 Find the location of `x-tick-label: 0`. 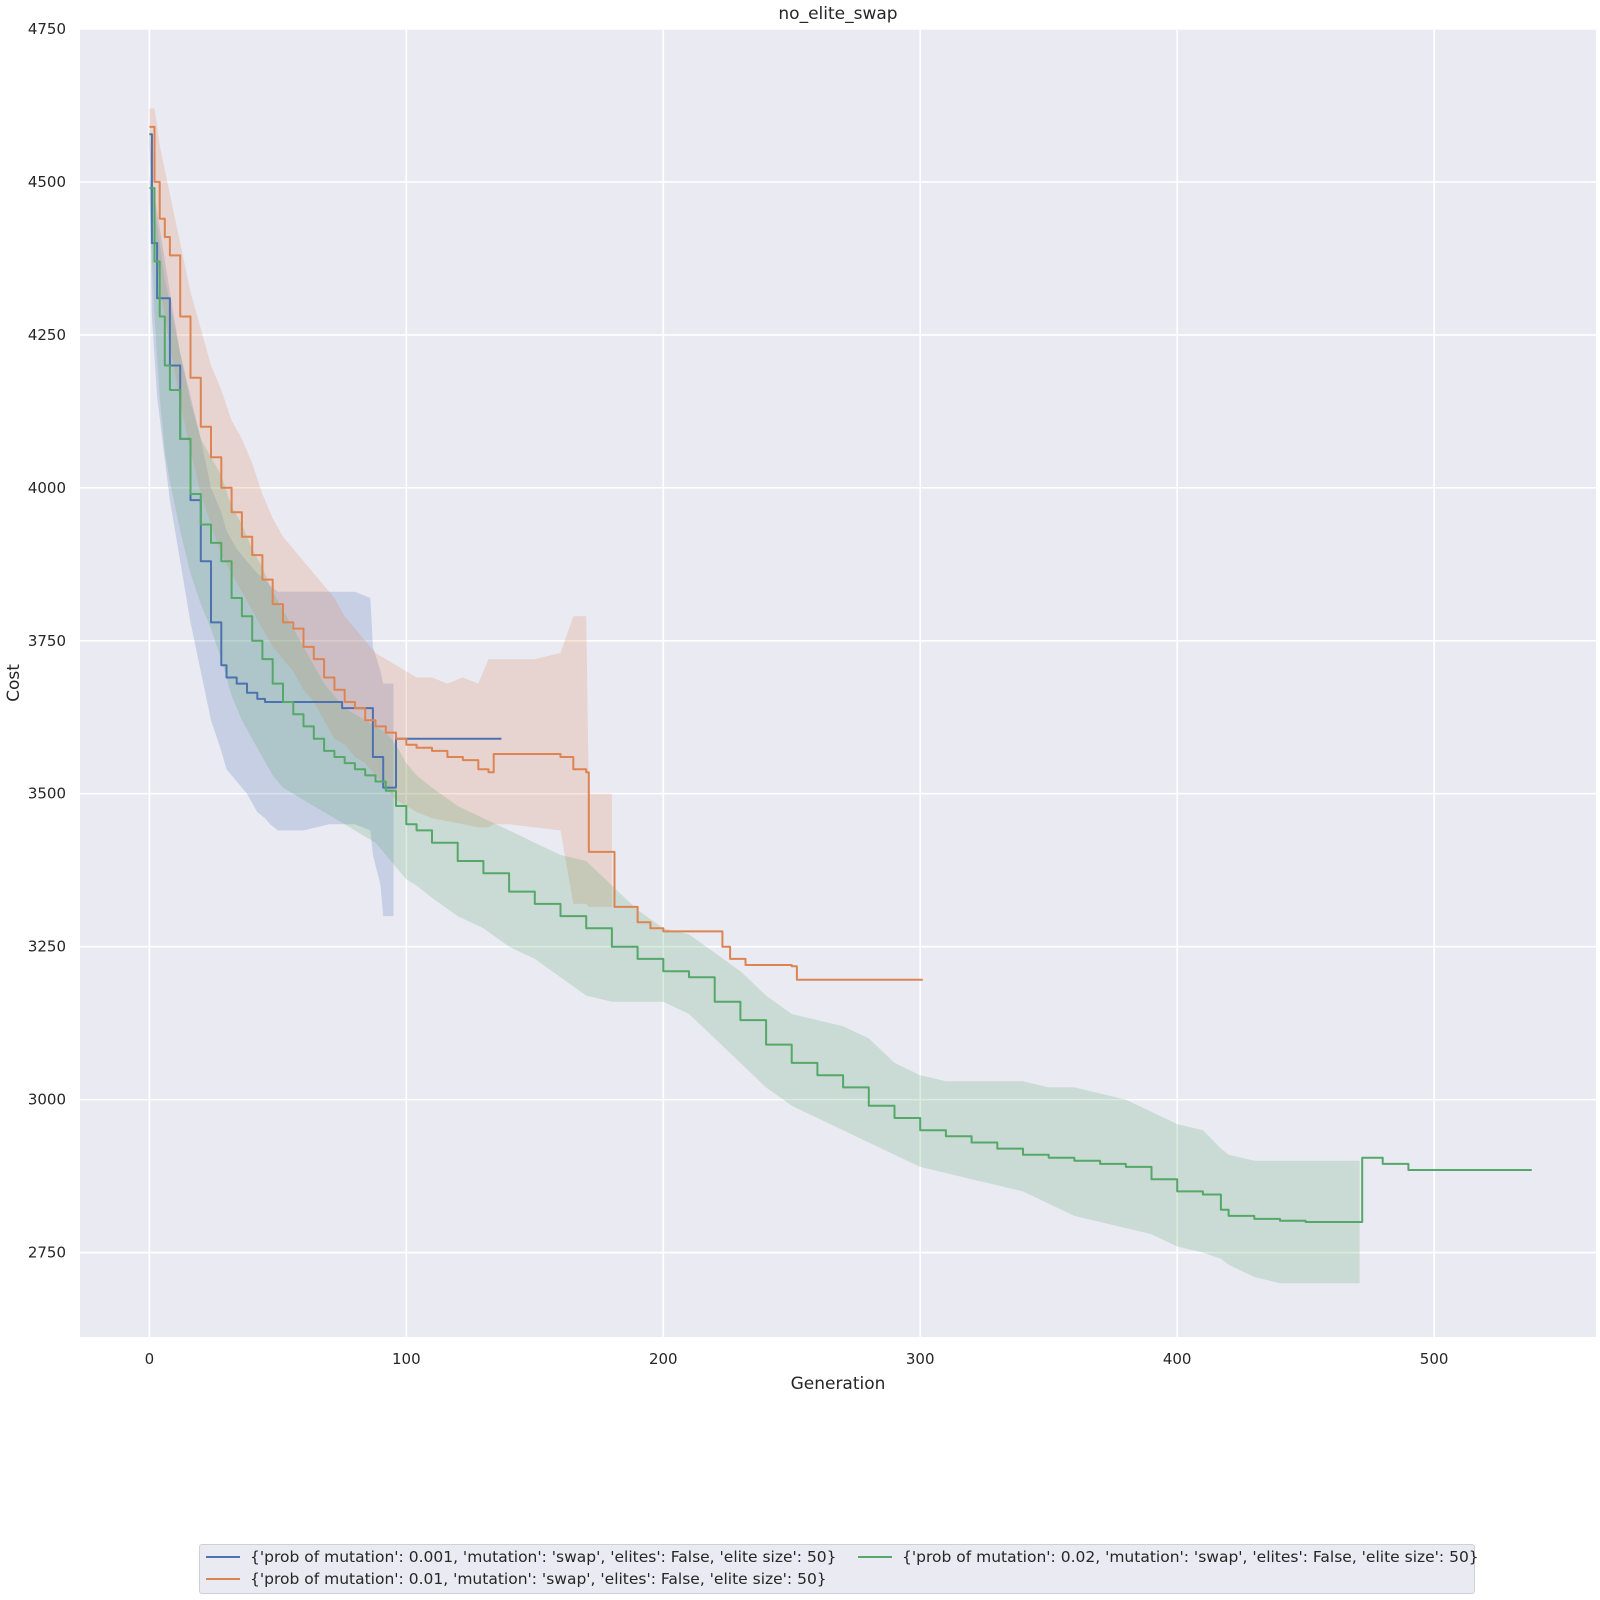

x-tick-label: 0 is located at coordinates (150, 1359).